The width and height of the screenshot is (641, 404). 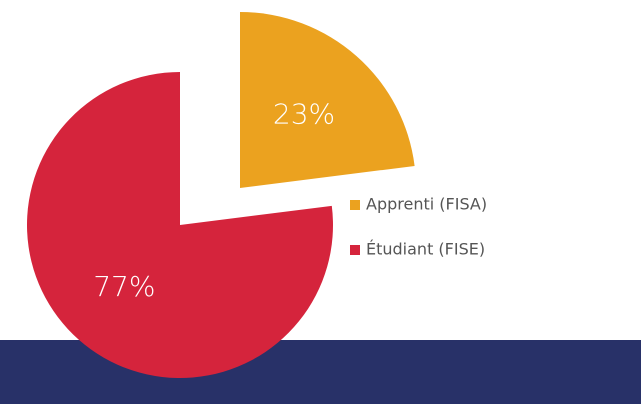 What do you see at coordinates (426, 204) in the screenshot?
I see `legend-label: Apprenti (FISA)` at bounding box center [426, 204].